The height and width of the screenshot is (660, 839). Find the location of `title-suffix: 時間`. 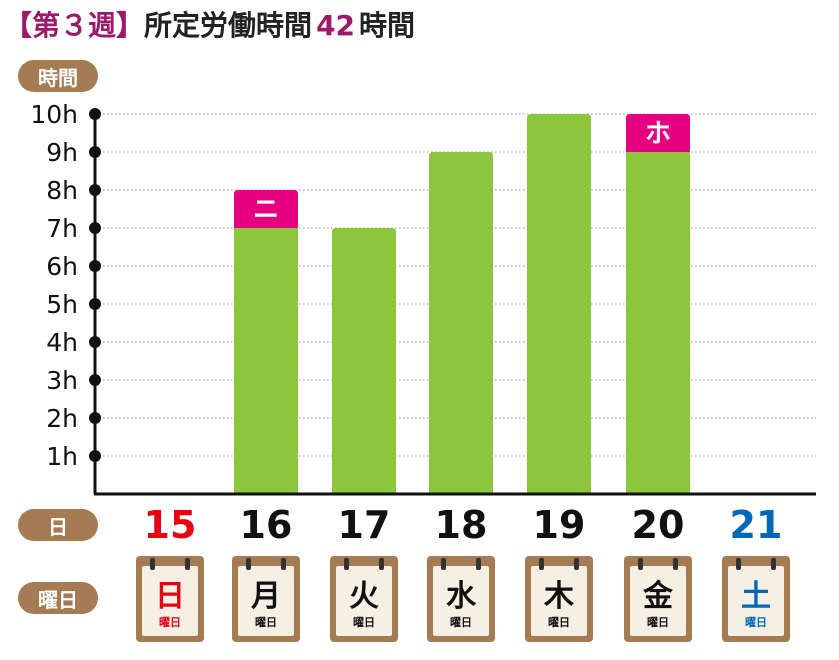

title-suffix: 時間 is located at coordinates (387, 25).